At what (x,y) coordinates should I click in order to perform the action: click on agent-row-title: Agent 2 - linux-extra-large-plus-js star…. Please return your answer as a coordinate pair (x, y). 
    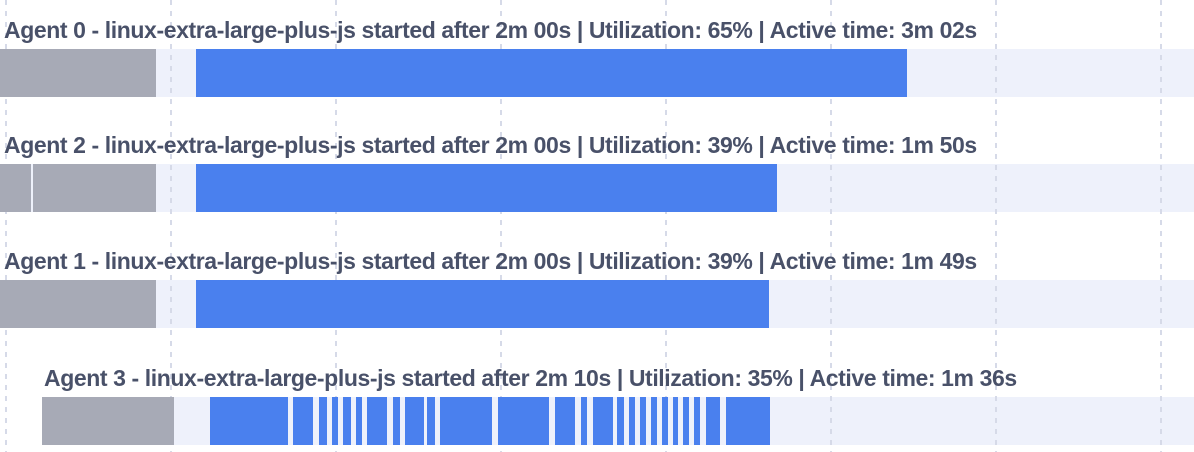
    Looking at the image, I should click on (490, 145).